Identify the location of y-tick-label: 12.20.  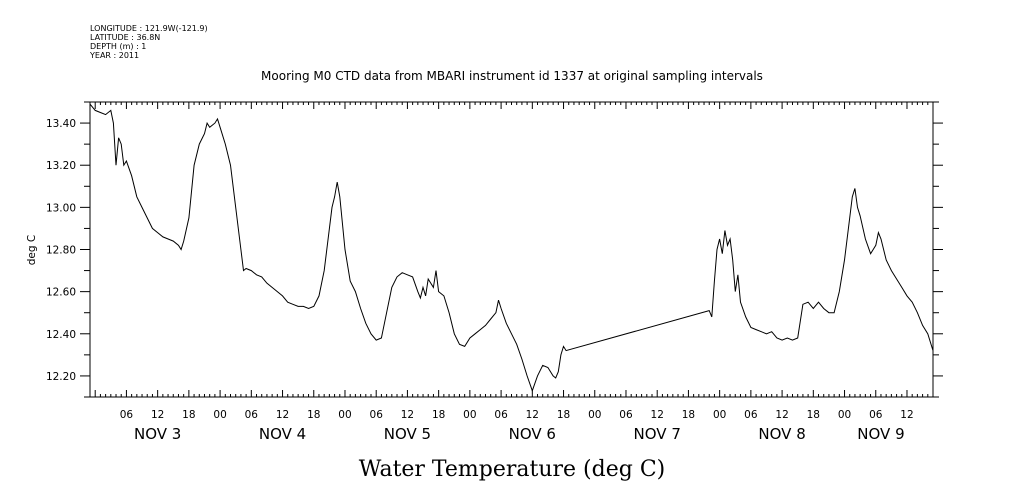
(61, 377).